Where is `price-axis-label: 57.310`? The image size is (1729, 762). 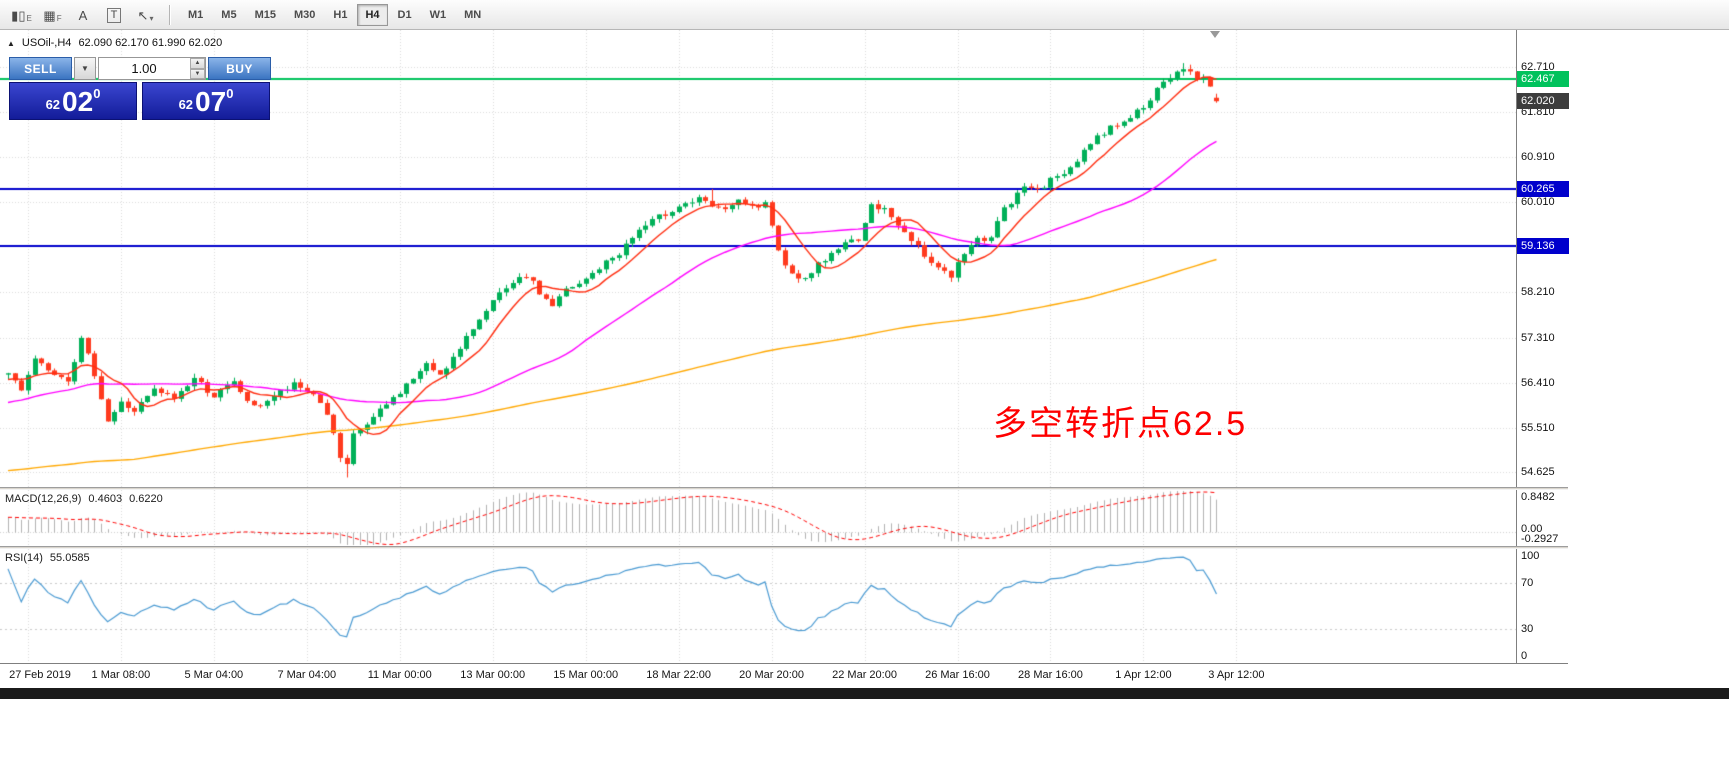
price-axis-label: 57.310 is located at coordinates (1538, 337).